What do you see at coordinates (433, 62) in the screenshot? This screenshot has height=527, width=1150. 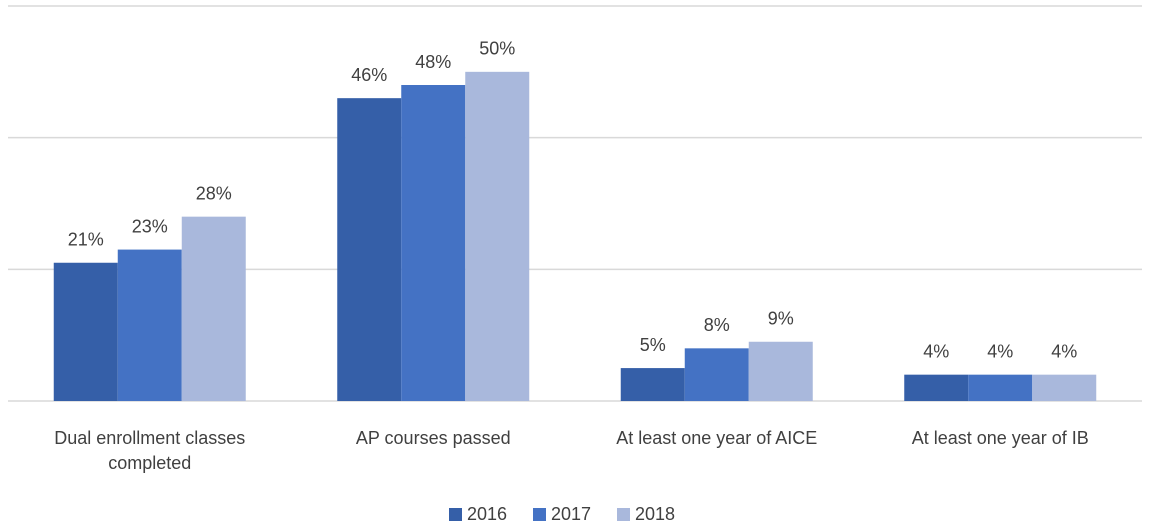 I see `data-label: 48%` at bounding box center [433, 62].